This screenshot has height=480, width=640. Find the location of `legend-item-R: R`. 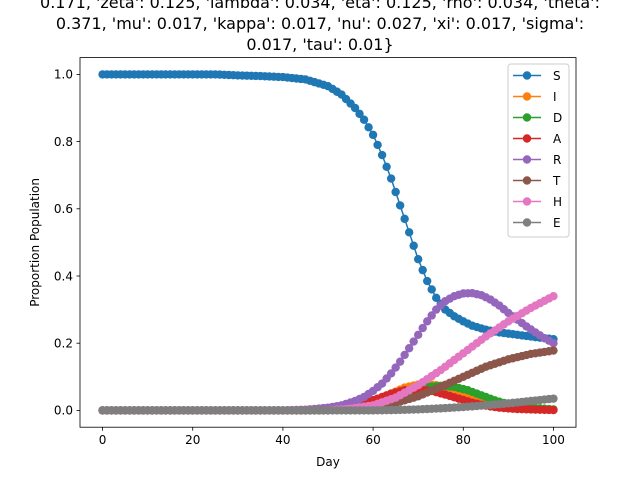

legend-item-R: R is located at coordinates (537, 160).